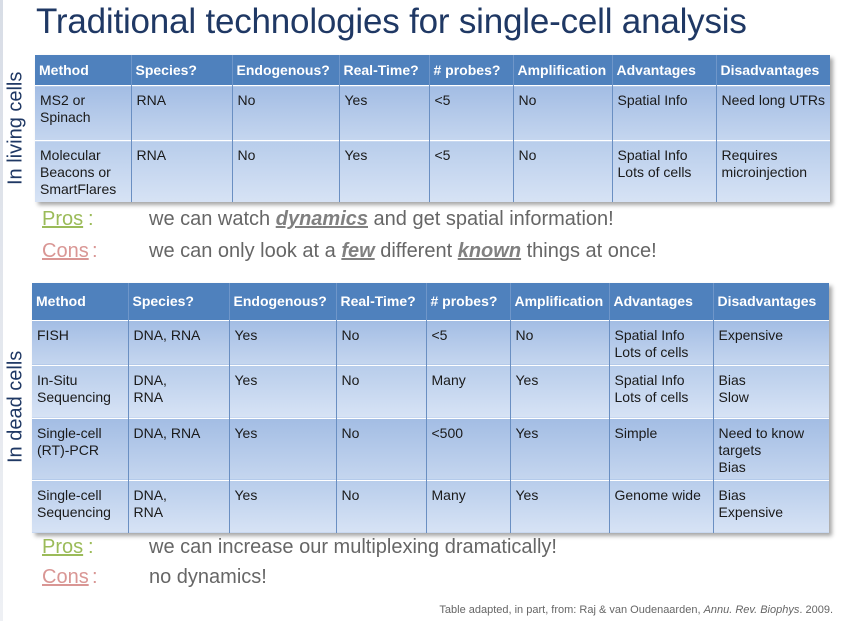 The image size is (842, 621). What do you see at coordinates (773, 113) in the screenshot?
I see `cell-disadvantages: Need long UTRs` at bounding box center [773, 113].